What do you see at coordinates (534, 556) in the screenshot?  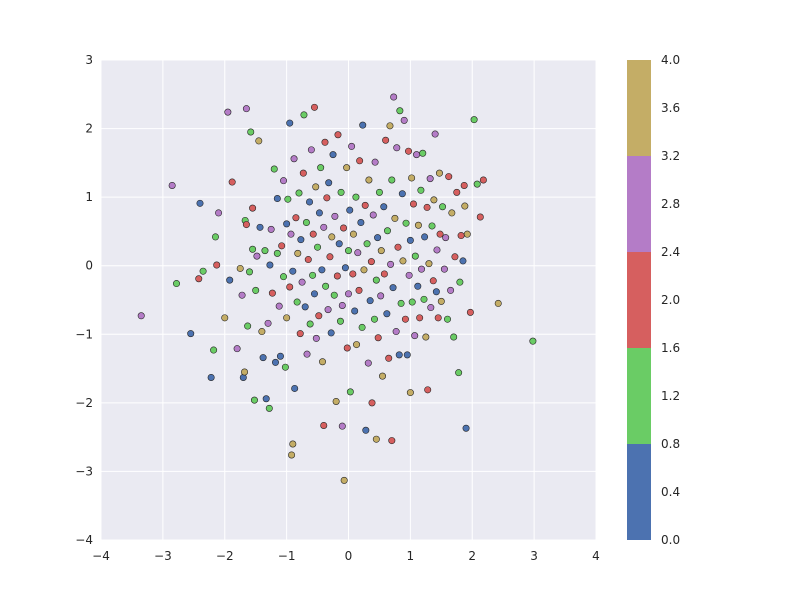 I see `x-tick-label-7: 3` at bounding box center [534, 556].